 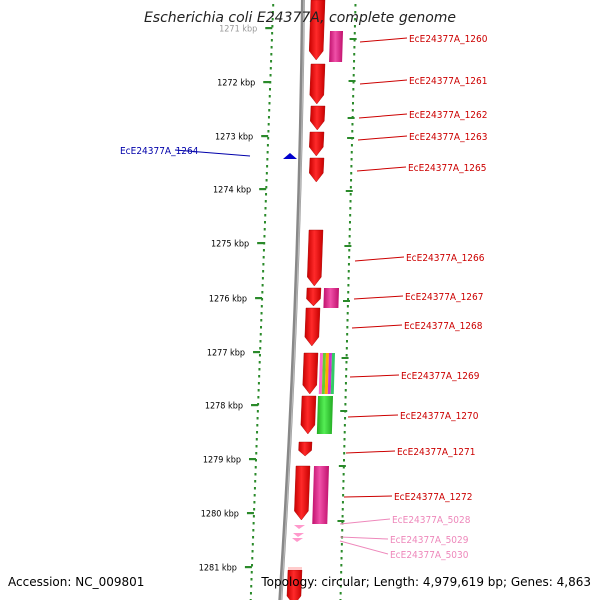 What do you see at coordinates (232, 191) in the screenshot?
I see `scale-tick-label: 1274 kbp` at bounding box center [232, 191].